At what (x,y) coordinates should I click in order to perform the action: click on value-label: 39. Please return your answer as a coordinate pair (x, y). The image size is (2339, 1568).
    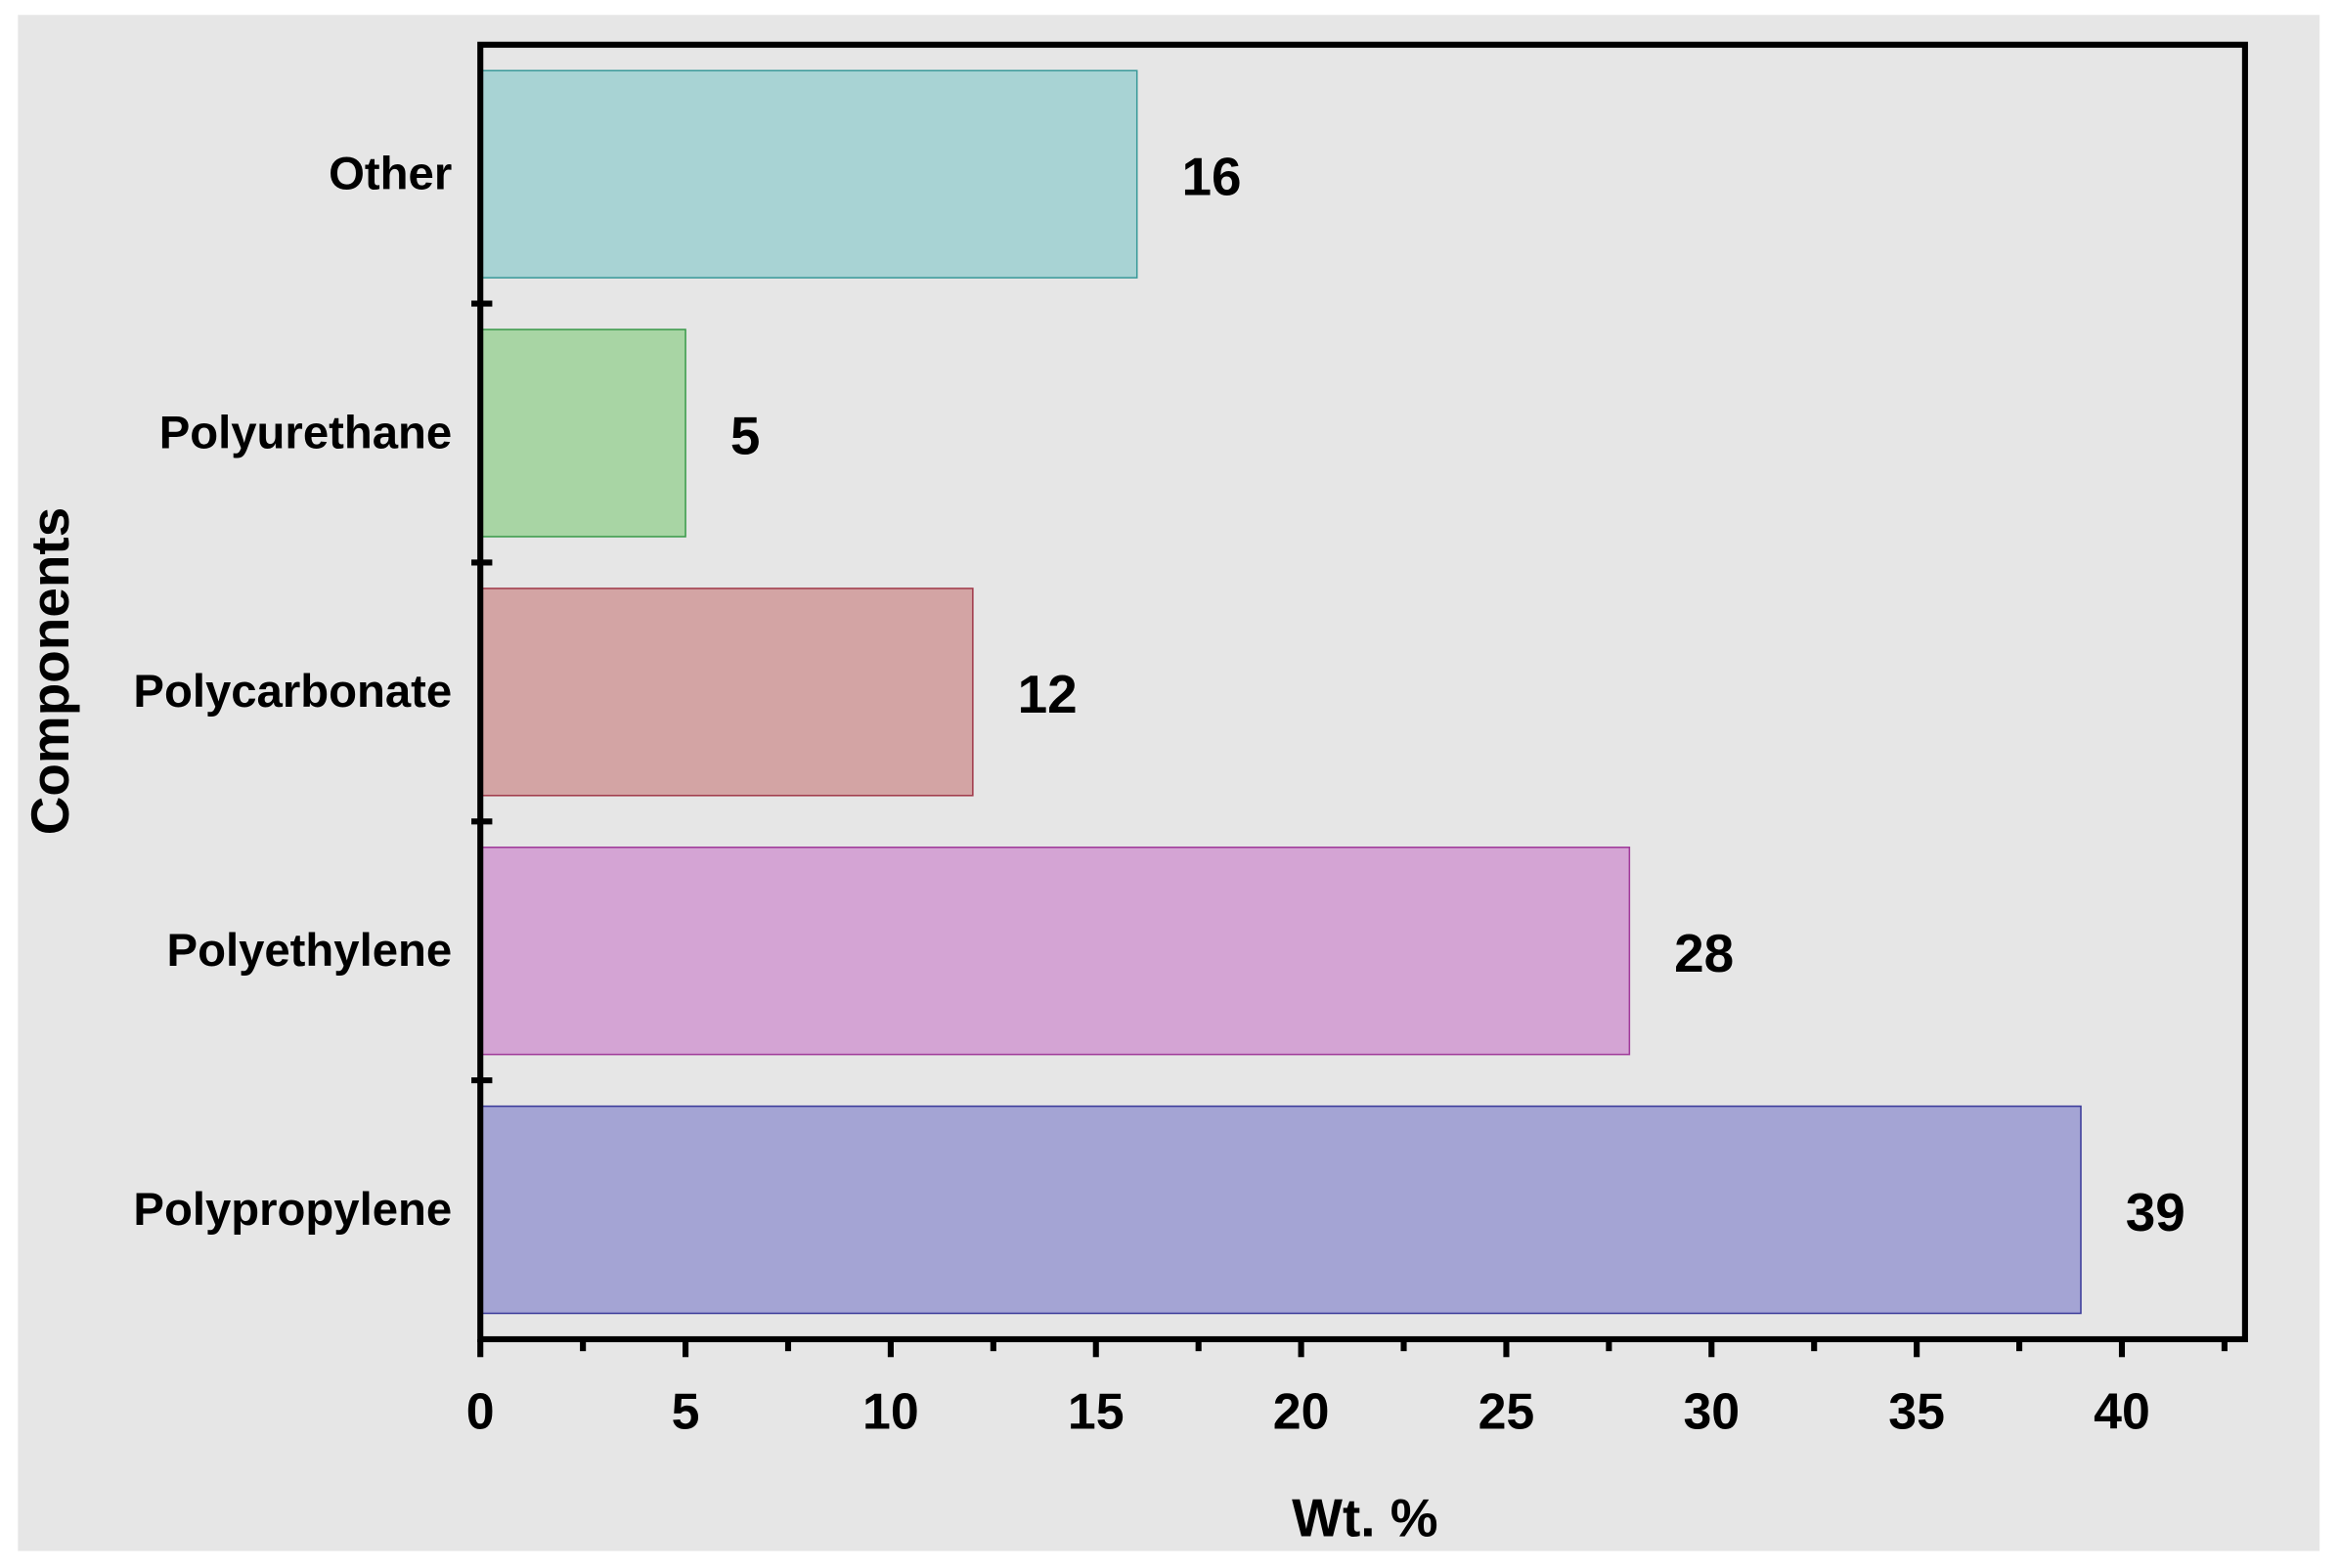
    Looking at the image, I should click on (2155, 1212).